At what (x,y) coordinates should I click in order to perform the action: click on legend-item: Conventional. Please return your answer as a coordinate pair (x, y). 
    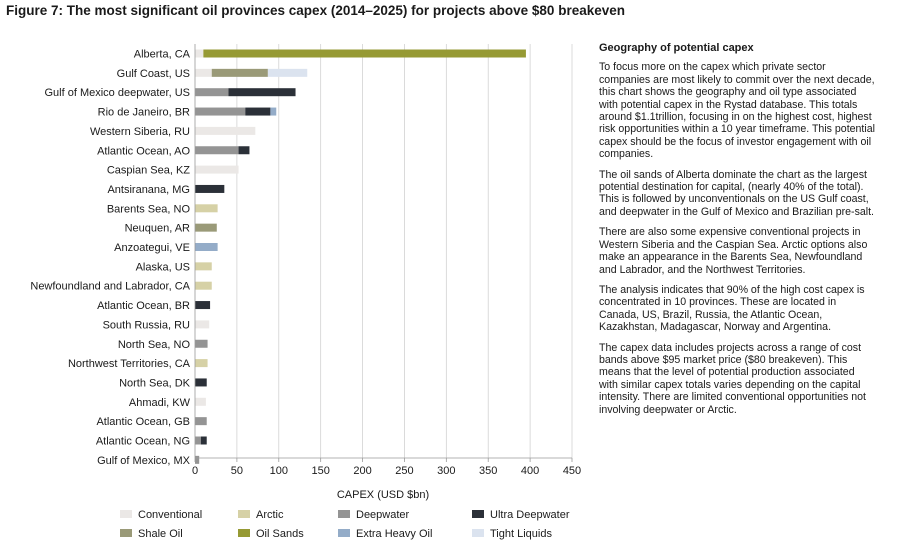
    Looking at the image, I should click on (161, 515).